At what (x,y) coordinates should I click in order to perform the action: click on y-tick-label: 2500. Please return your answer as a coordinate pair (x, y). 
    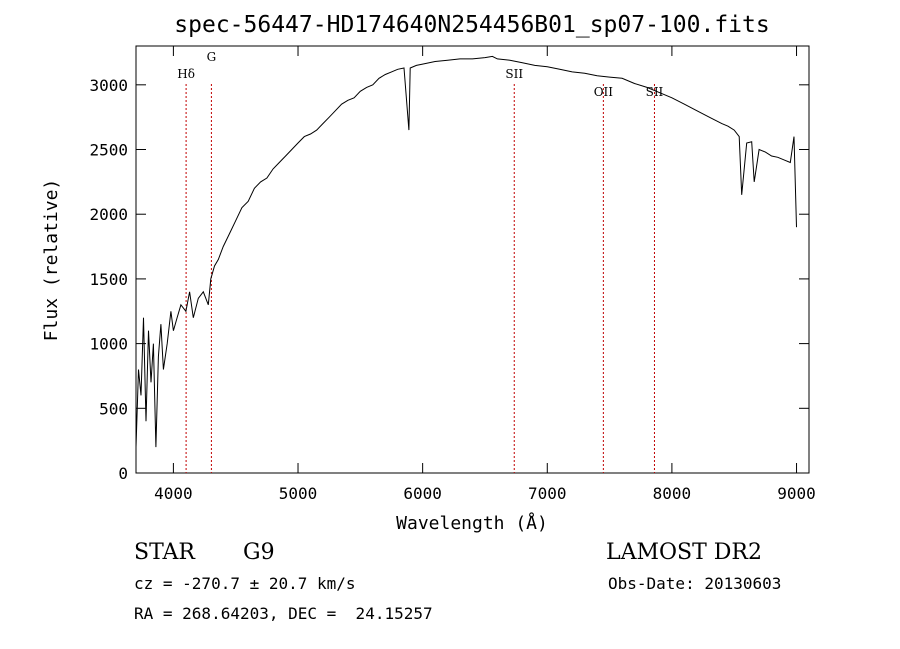
    Looking at the image, I should click on (108, 150).